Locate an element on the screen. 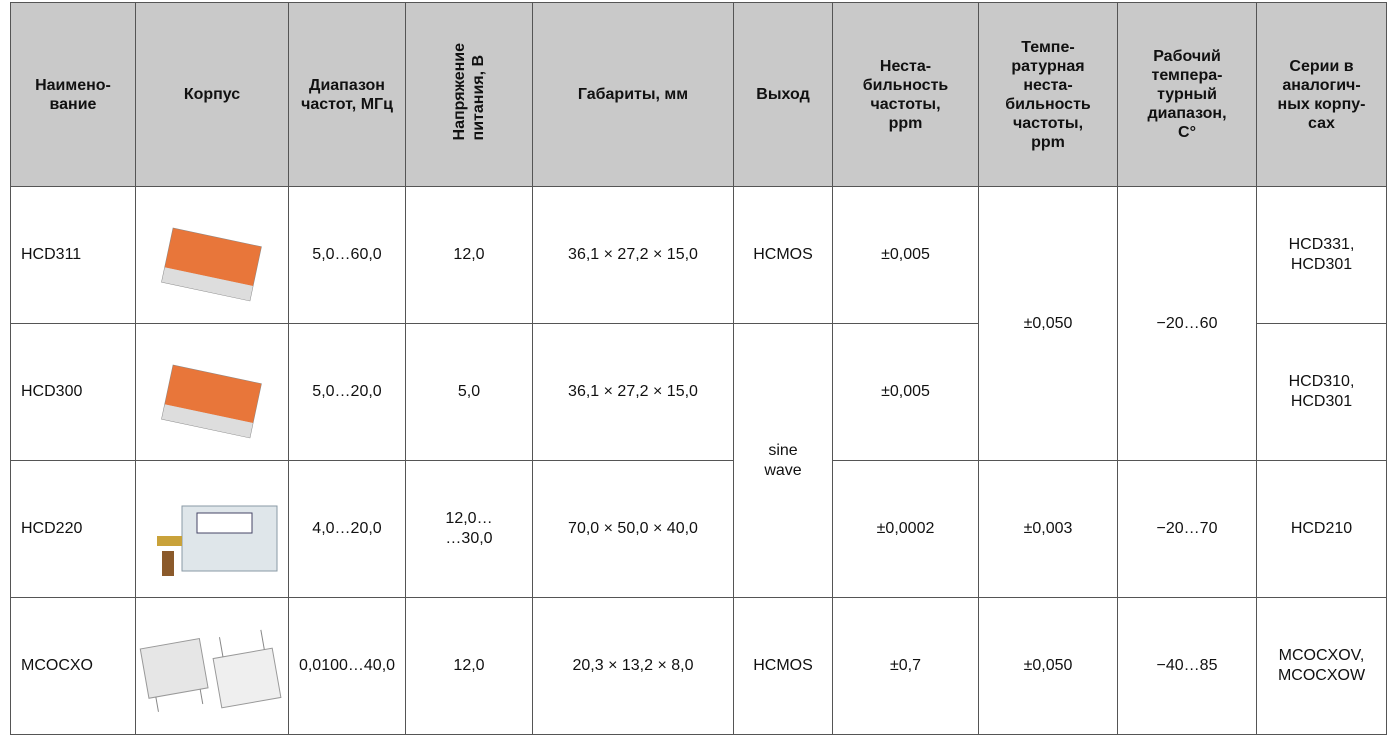  cell: MCOCXO is located at coordinates (73, 666).